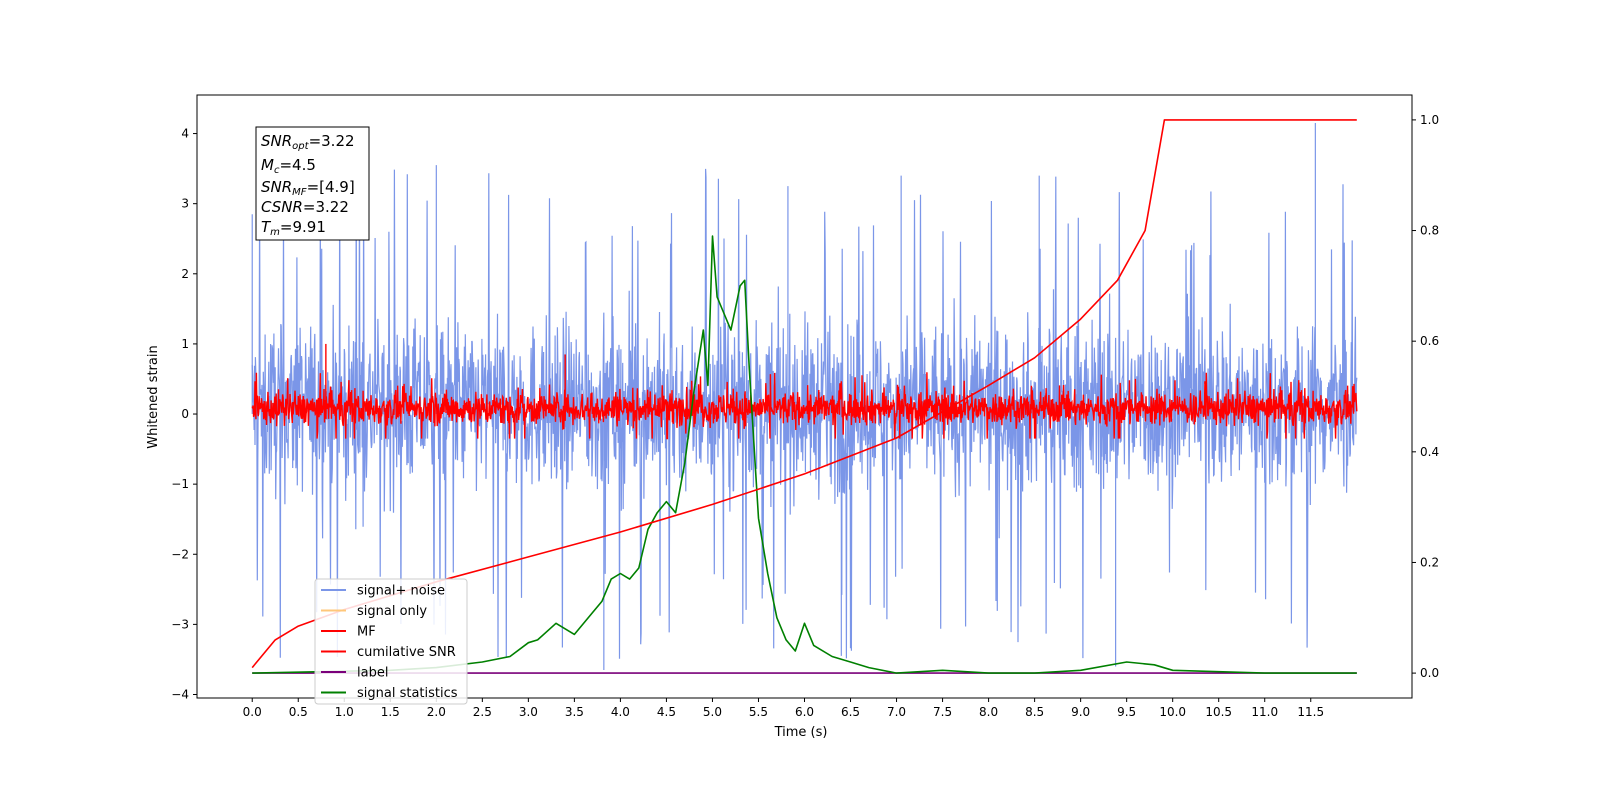 The width and height of the screenshot is (1600, 800). Describe the element at coordinates (574, 712) in the screenshot. I see `x-tick-label: 3.5` at that location.